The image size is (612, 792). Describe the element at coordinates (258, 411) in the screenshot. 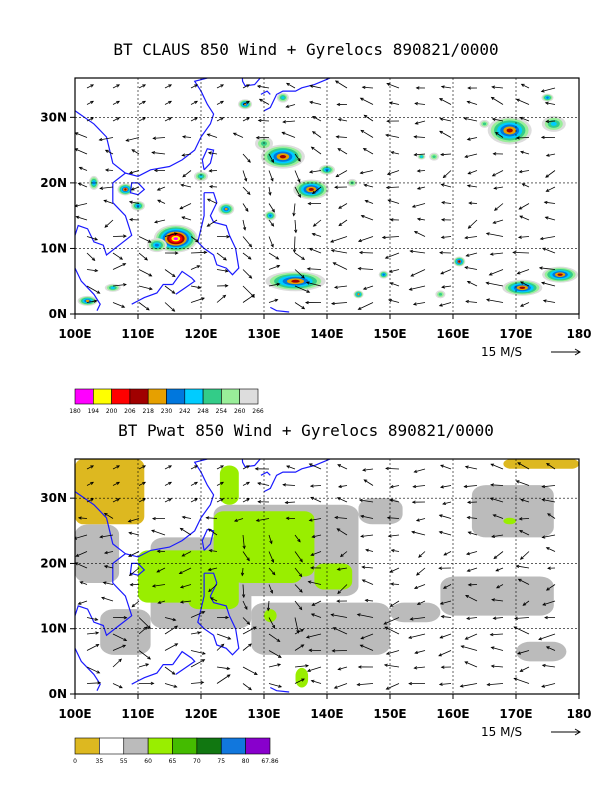

I see `colorbar-label: 266` at that location.